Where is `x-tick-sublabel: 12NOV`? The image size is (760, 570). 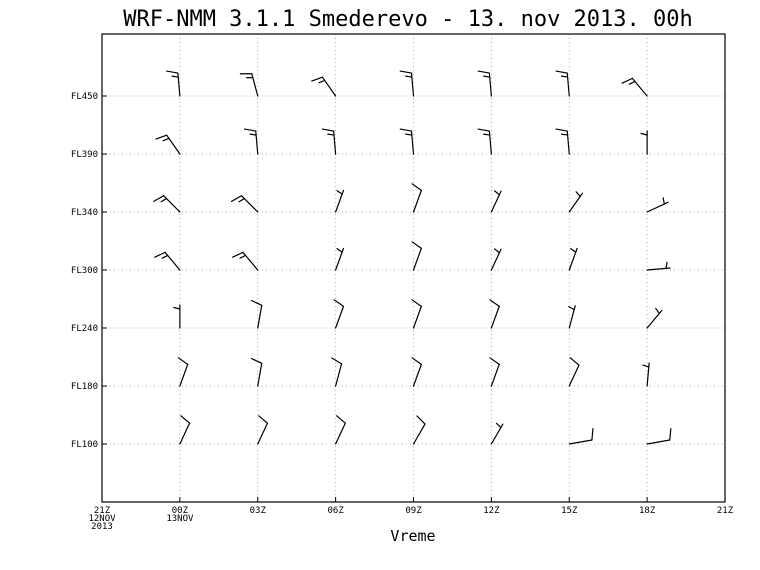
x-tick-sublabel: 12NOV is located at coordinates (102, 519).